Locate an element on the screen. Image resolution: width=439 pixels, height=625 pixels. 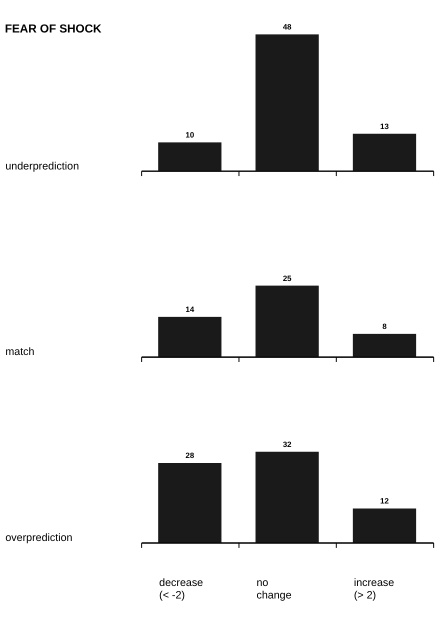
data-label: 25 is located at coordinates (287, 278).